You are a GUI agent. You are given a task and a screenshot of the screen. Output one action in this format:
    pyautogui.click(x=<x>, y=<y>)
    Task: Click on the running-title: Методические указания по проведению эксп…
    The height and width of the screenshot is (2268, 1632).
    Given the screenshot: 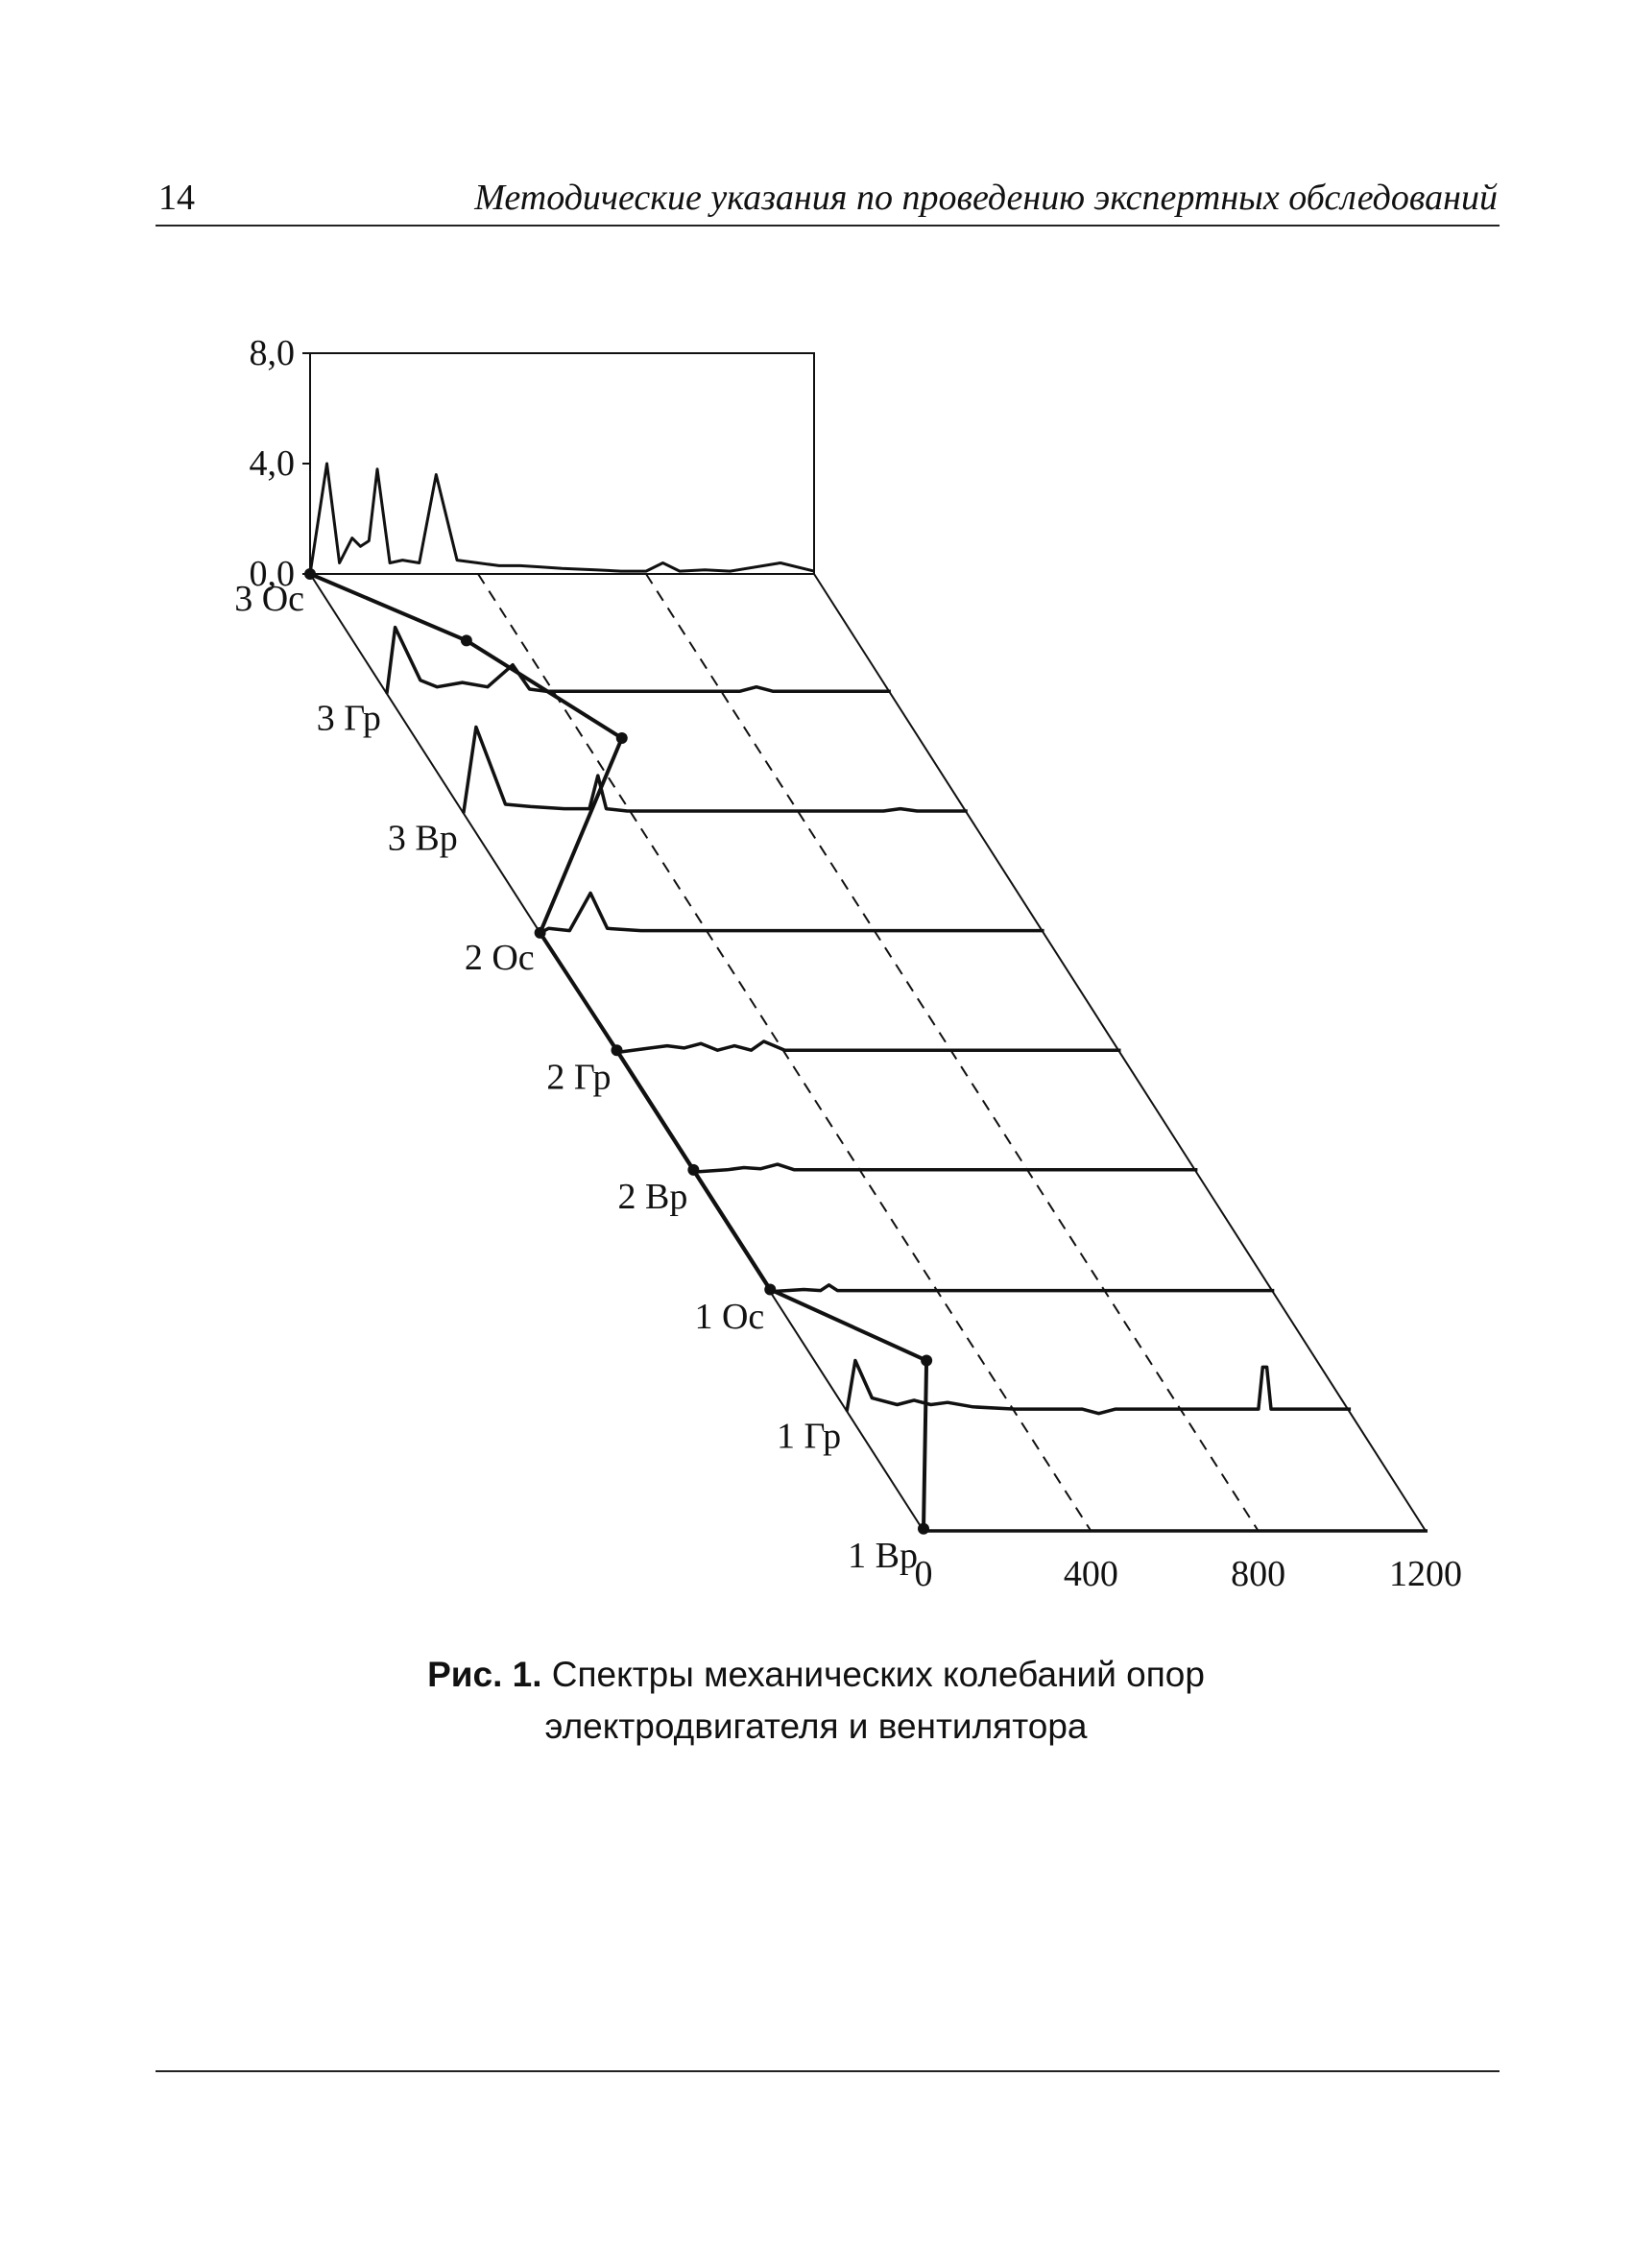 What is the action you would take?
    pyautogui.click(x=986, y=198)
    